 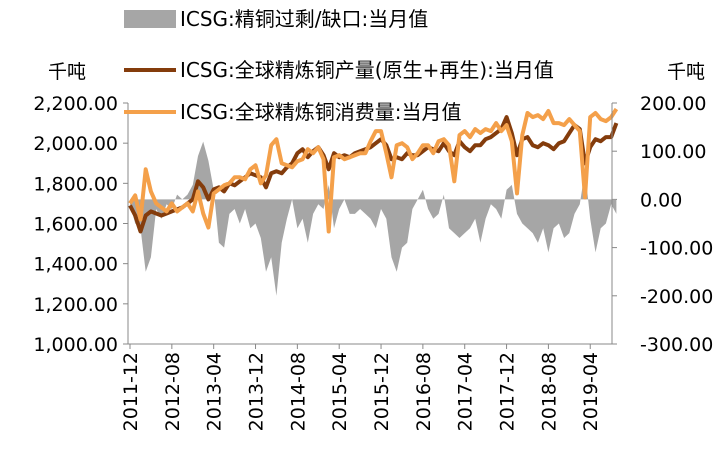 I want to click on y2-tick-label: -100.00, so click(x=676, y=249).